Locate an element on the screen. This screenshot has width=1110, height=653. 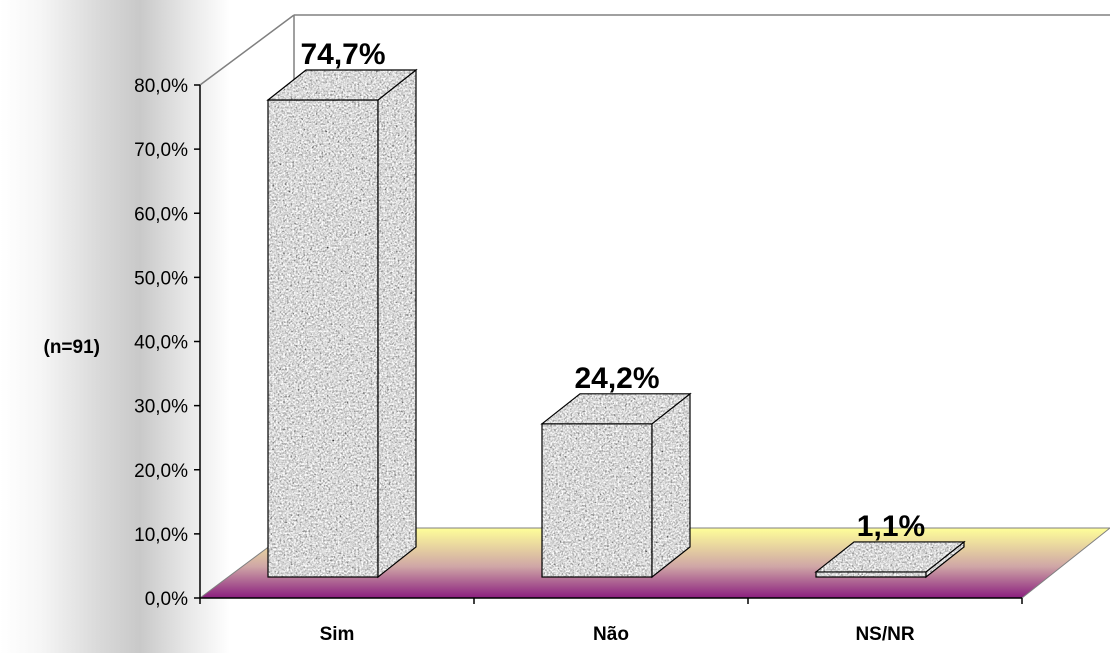
data-label: 74,7% is located at coordinates (342, 54).